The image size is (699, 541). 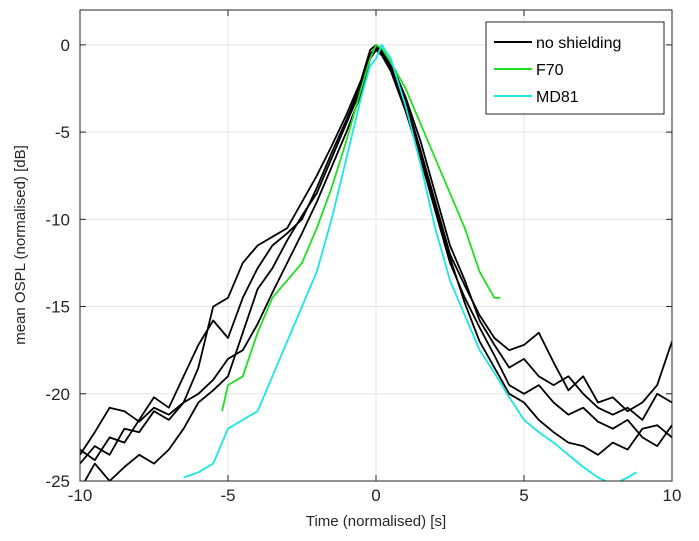 What do you see at coordinates (523, 495) in the screenshot?
I see `x-tick-label: 5` at bounding box center [523, 495].